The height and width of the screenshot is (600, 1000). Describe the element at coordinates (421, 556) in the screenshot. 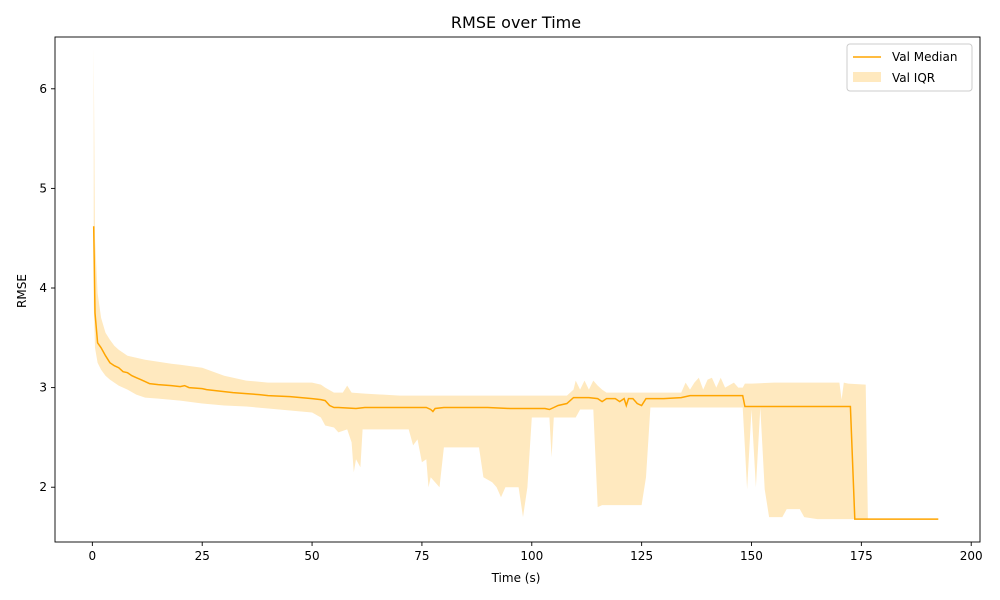

I see `x-tick-label: 75` at that location.